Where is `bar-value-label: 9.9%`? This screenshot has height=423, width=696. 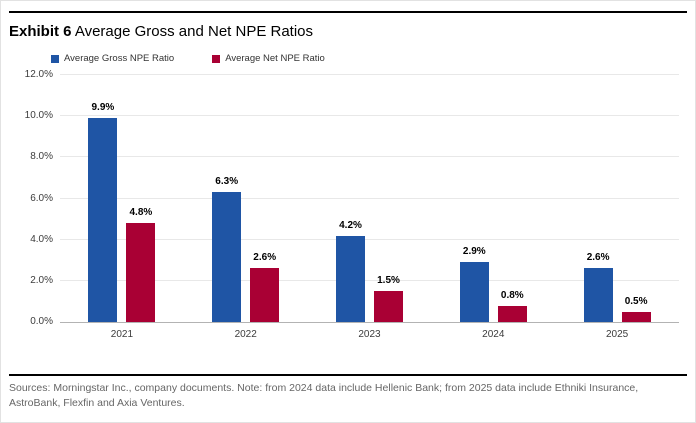
bar-value-label: 9.9% is located at coordinates (103, 108).